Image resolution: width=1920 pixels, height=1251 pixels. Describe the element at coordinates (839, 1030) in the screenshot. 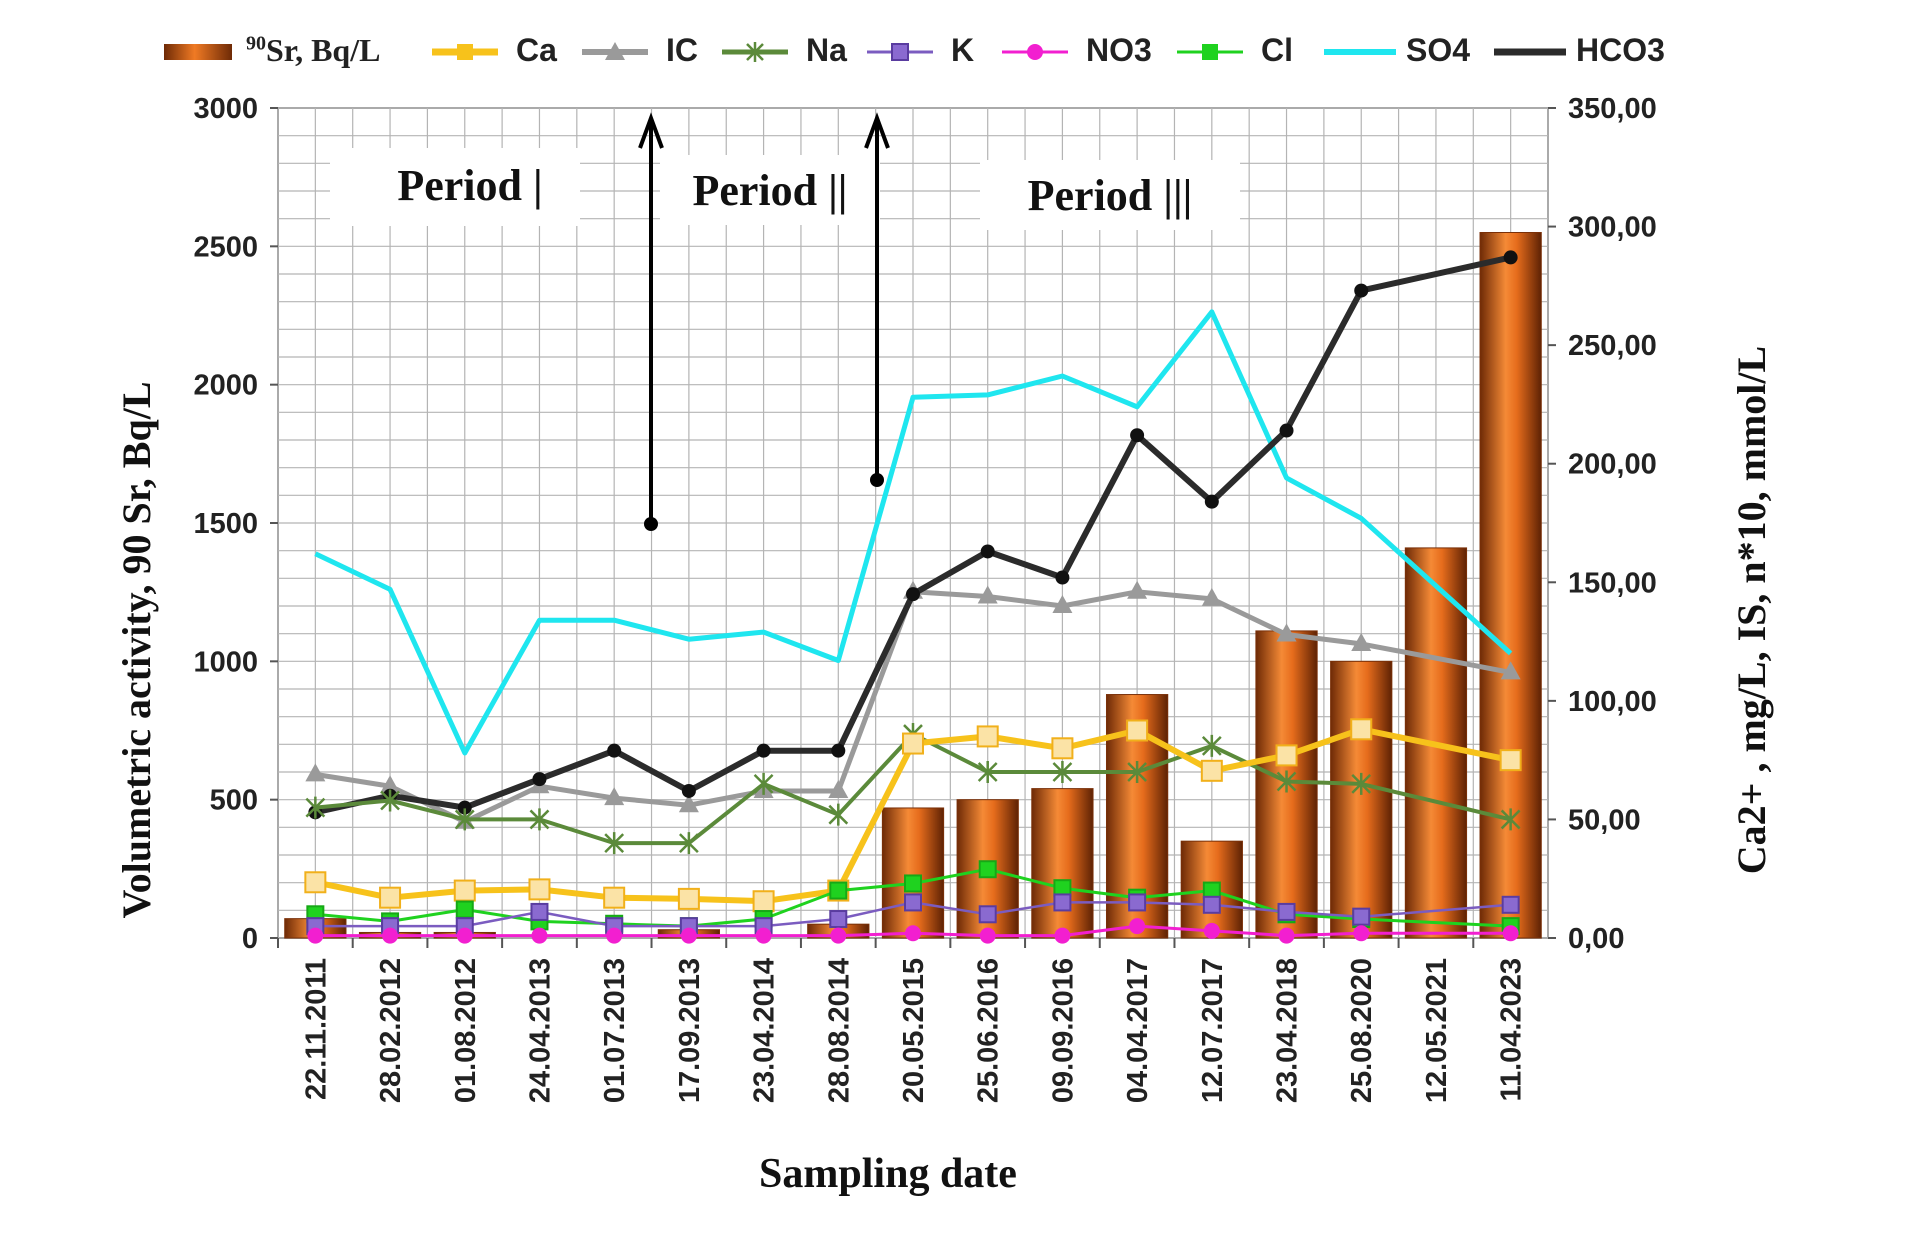

I see `x-axis-tick-label: 28.08.2014` at that location.